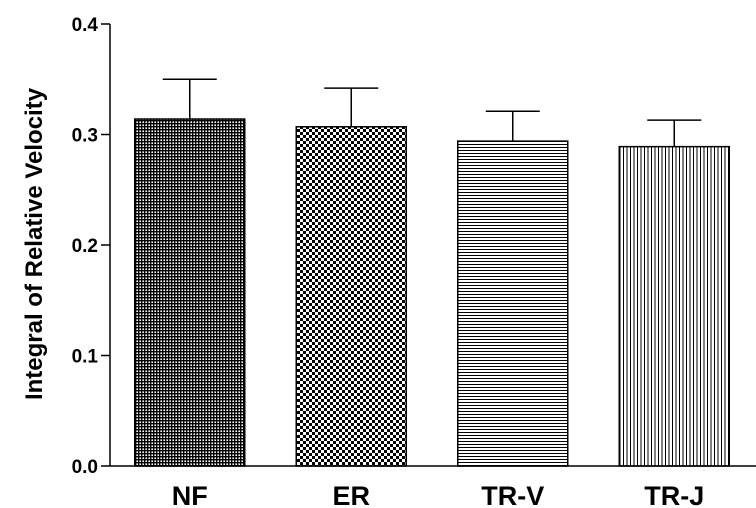  I want to click on y-tick-label: 0.3, so click(85, 136).